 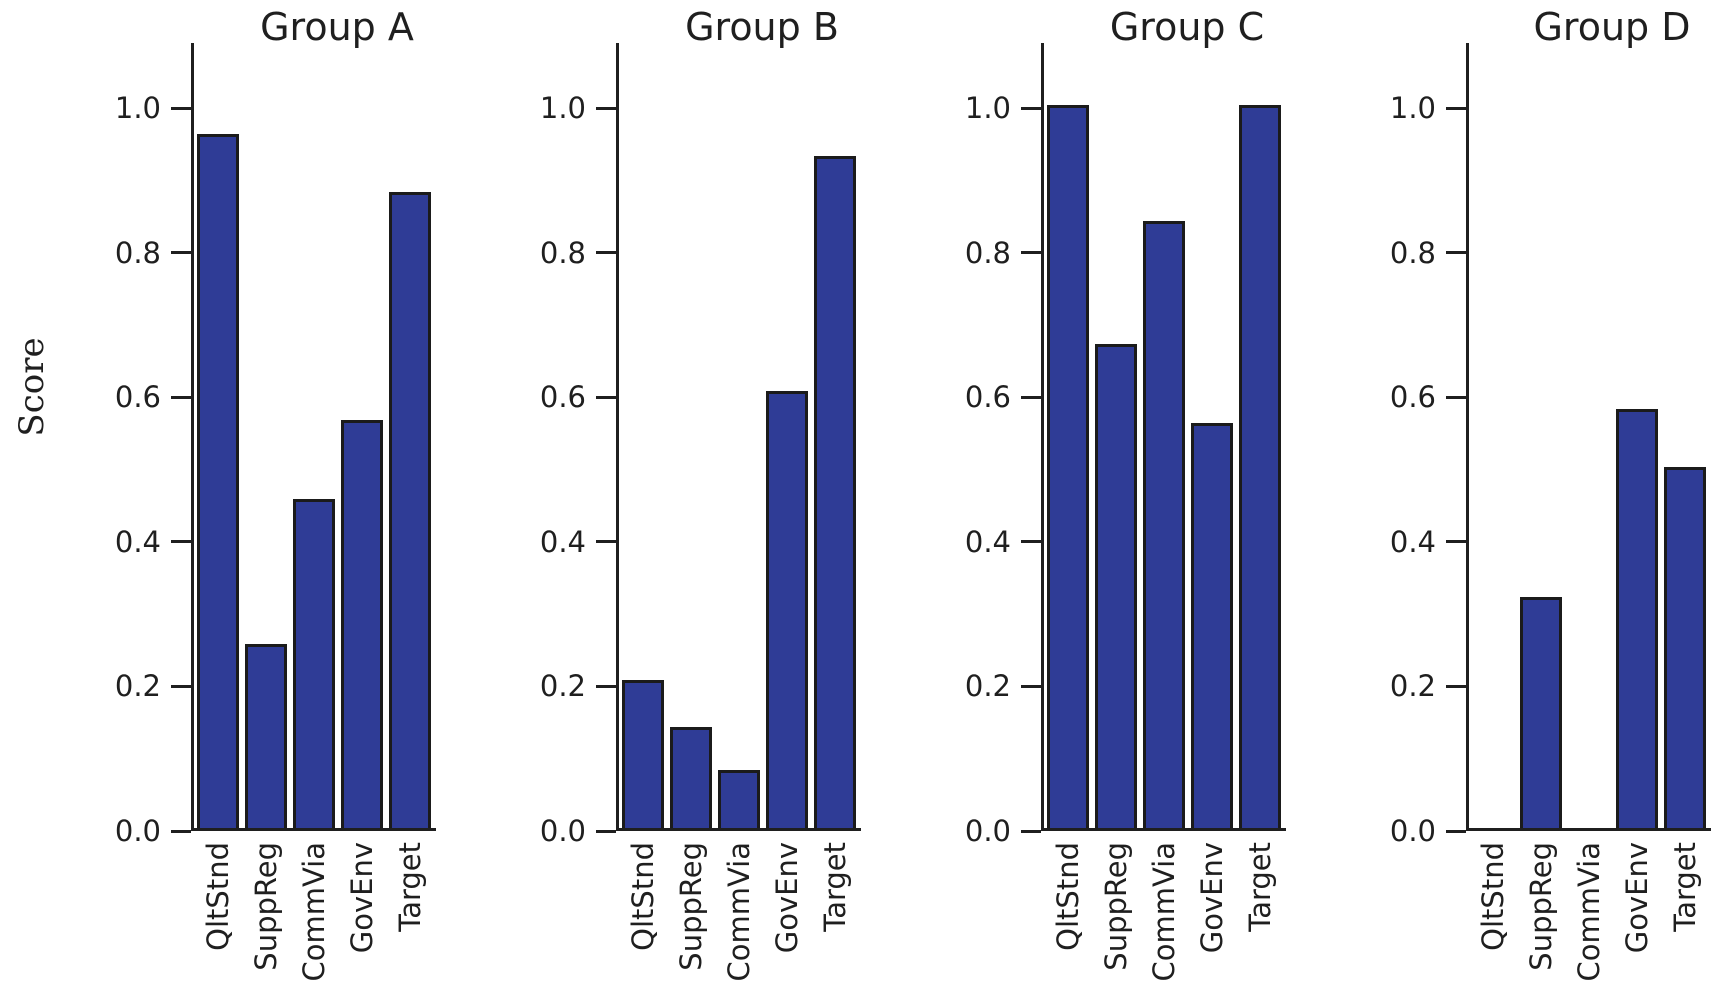 What do you see at coordinates (337, 27) in the screenshot?
I see `subplot-title-group-a: Group A` at bounding box center [337, 27].